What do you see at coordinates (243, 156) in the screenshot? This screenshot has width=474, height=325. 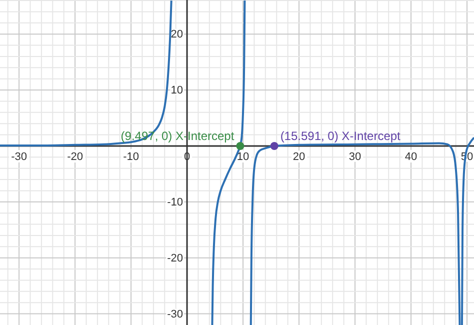 I see `x-tick-label: 10` at bounding box center [243, 156].